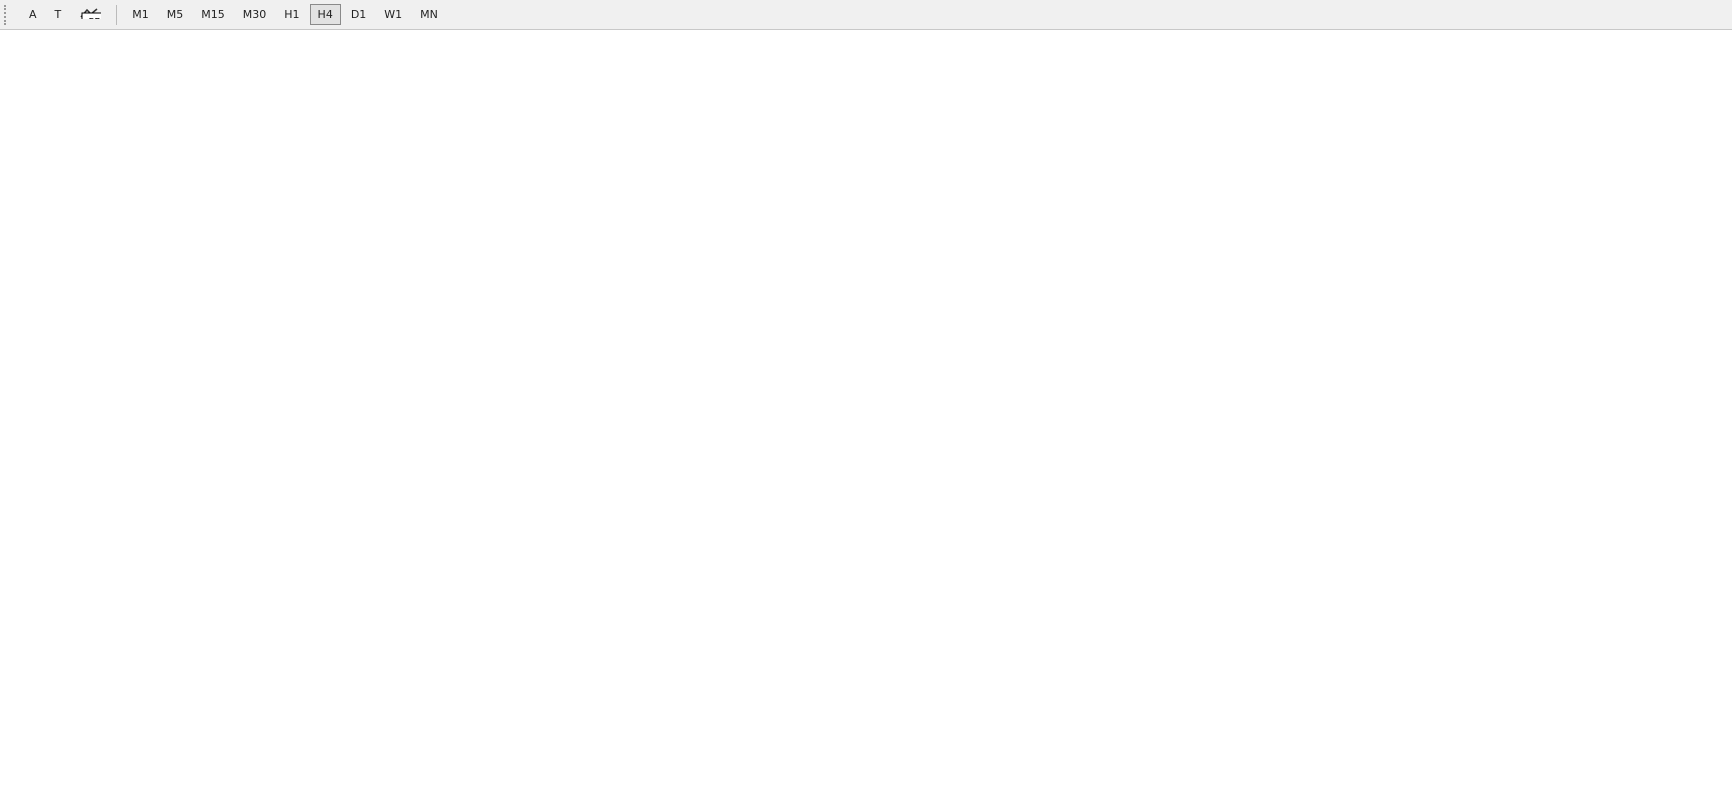 The height and width of the screenshot is (796, 1732). Describe the element at coordinates (358, 14) in the screenshot. I see `timeframe-button: D1` at that location.